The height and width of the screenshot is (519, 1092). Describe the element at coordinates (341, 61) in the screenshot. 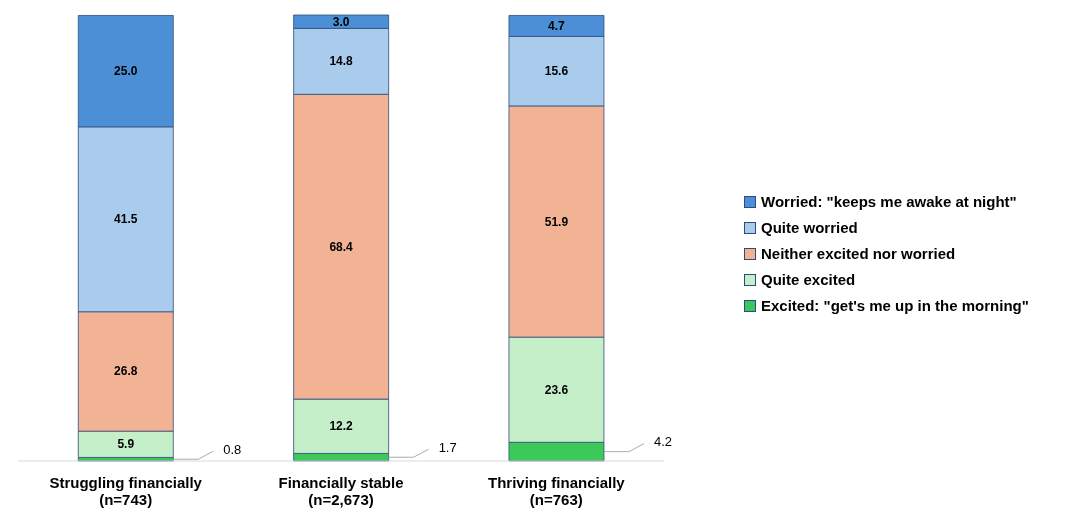

I see `data-label: 14.8` at that location.